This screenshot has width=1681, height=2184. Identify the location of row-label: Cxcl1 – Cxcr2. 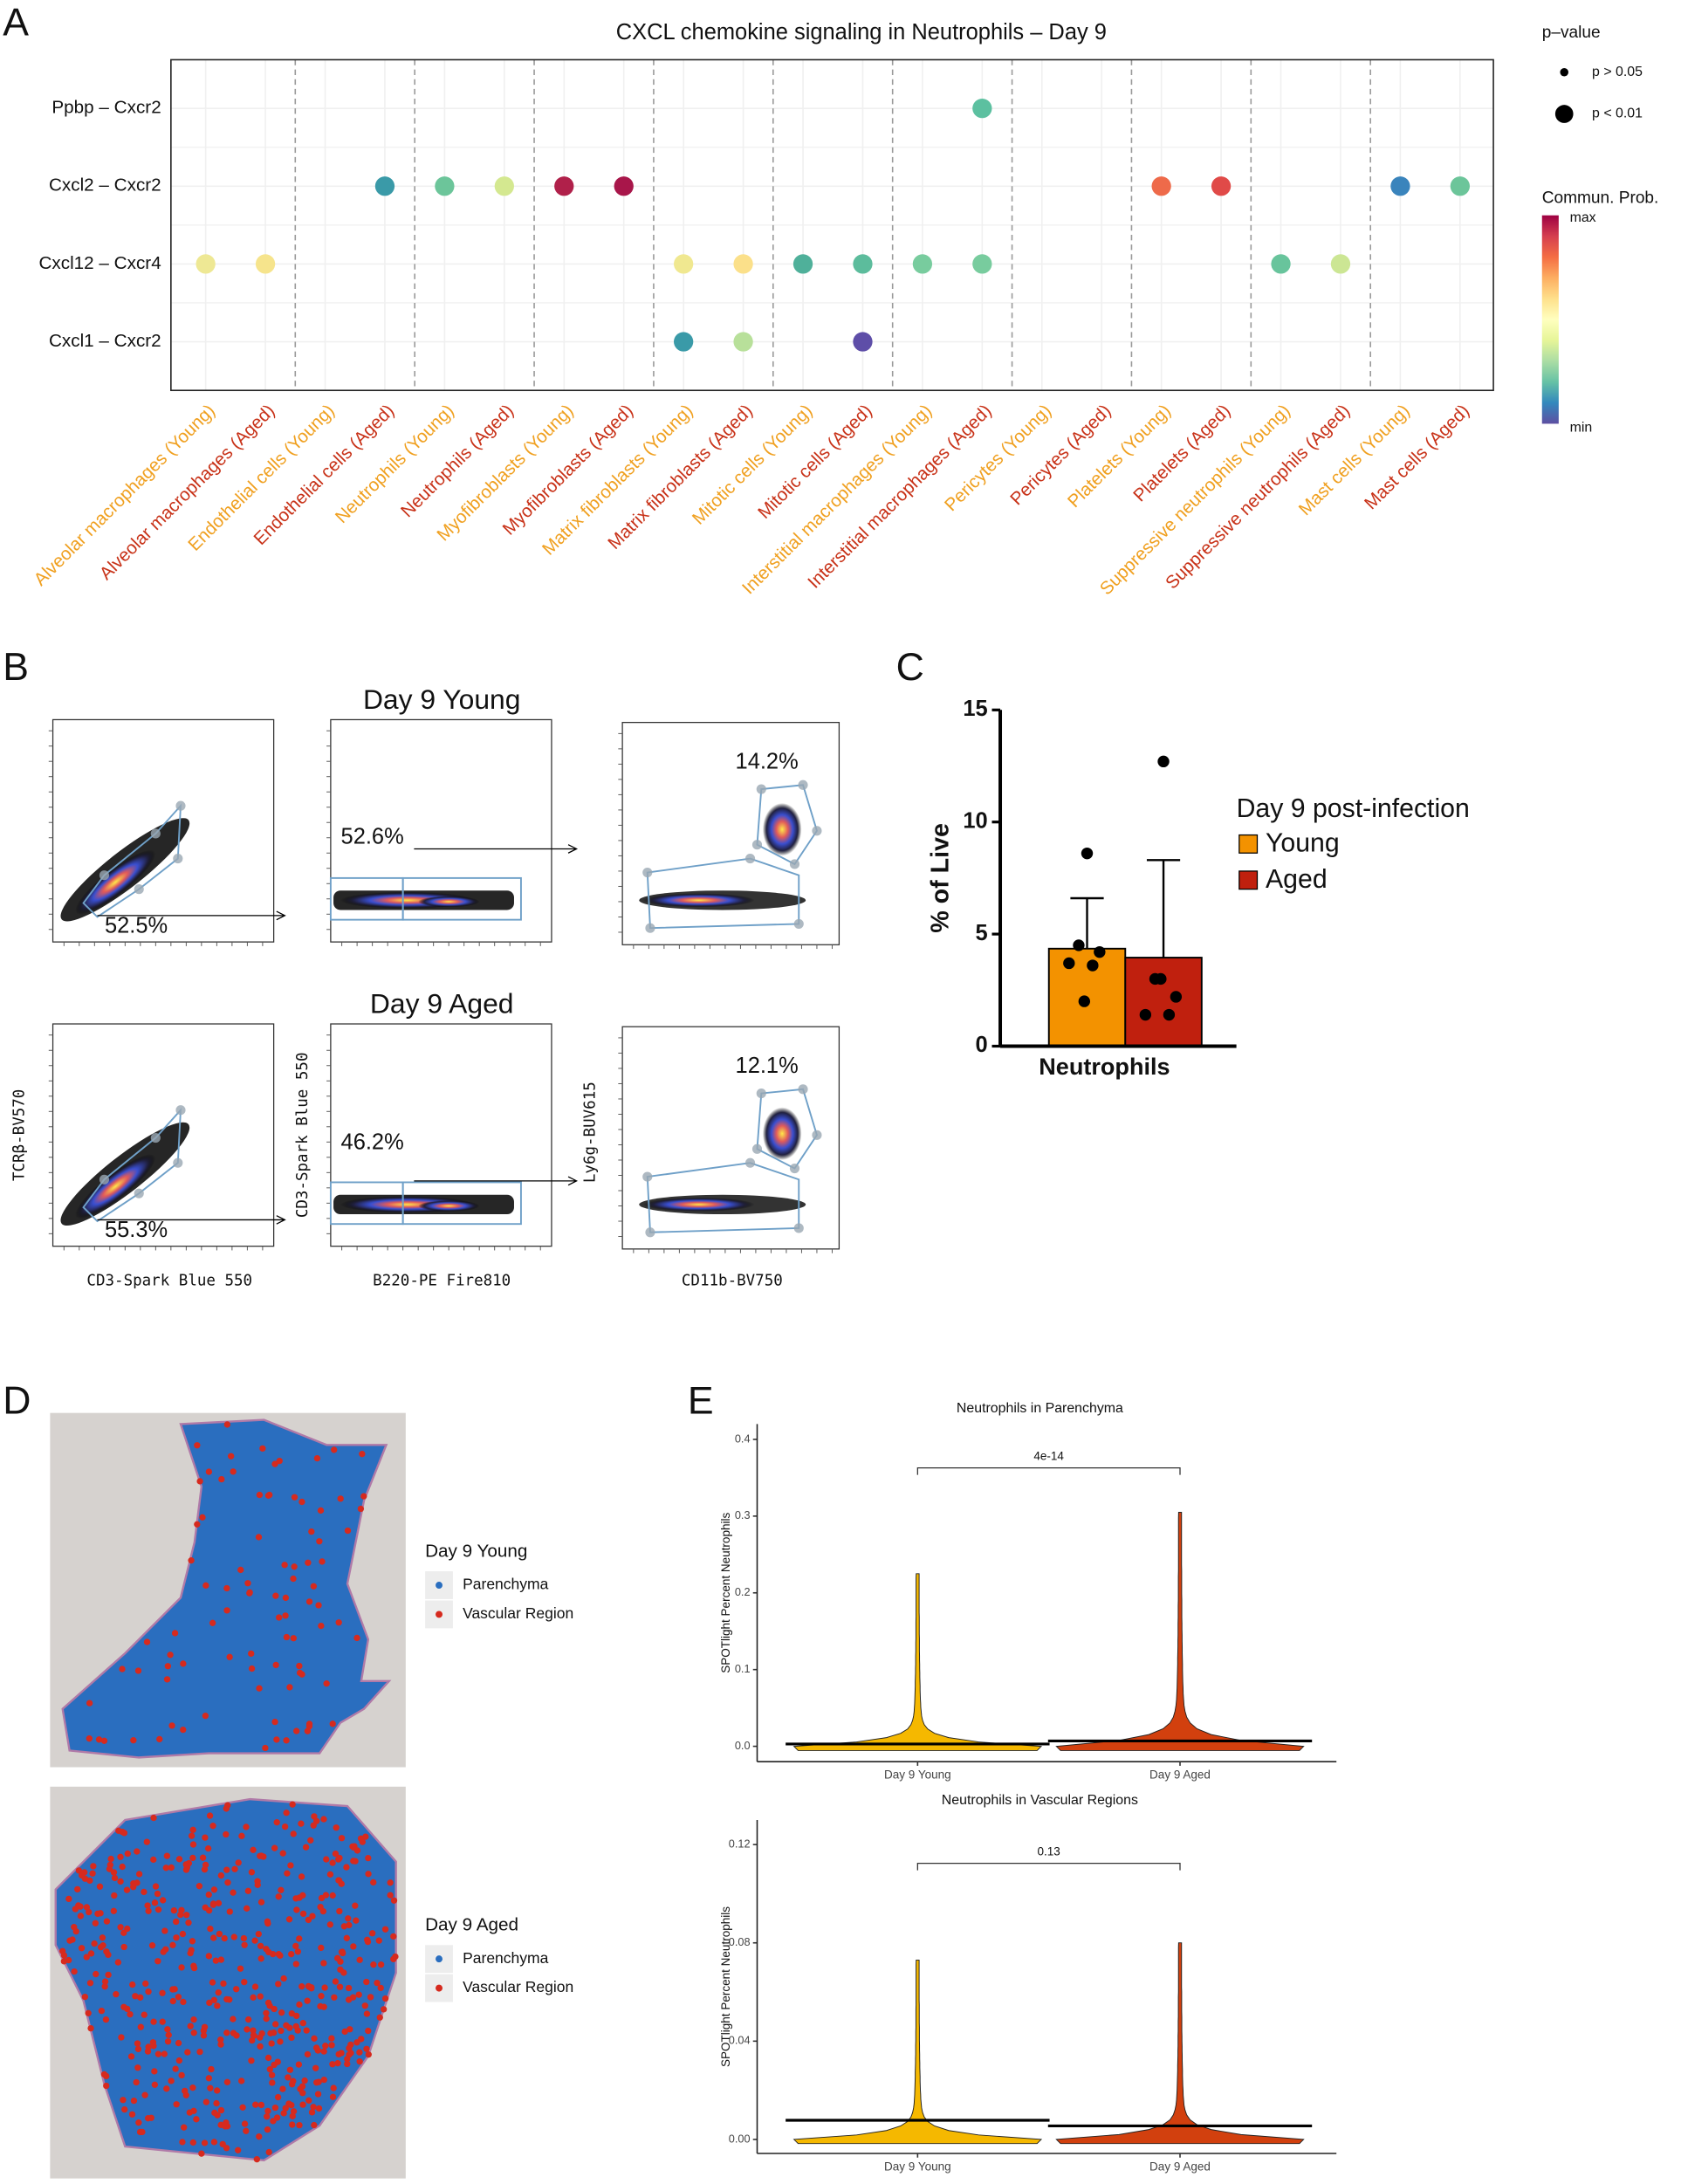
(105, 341).